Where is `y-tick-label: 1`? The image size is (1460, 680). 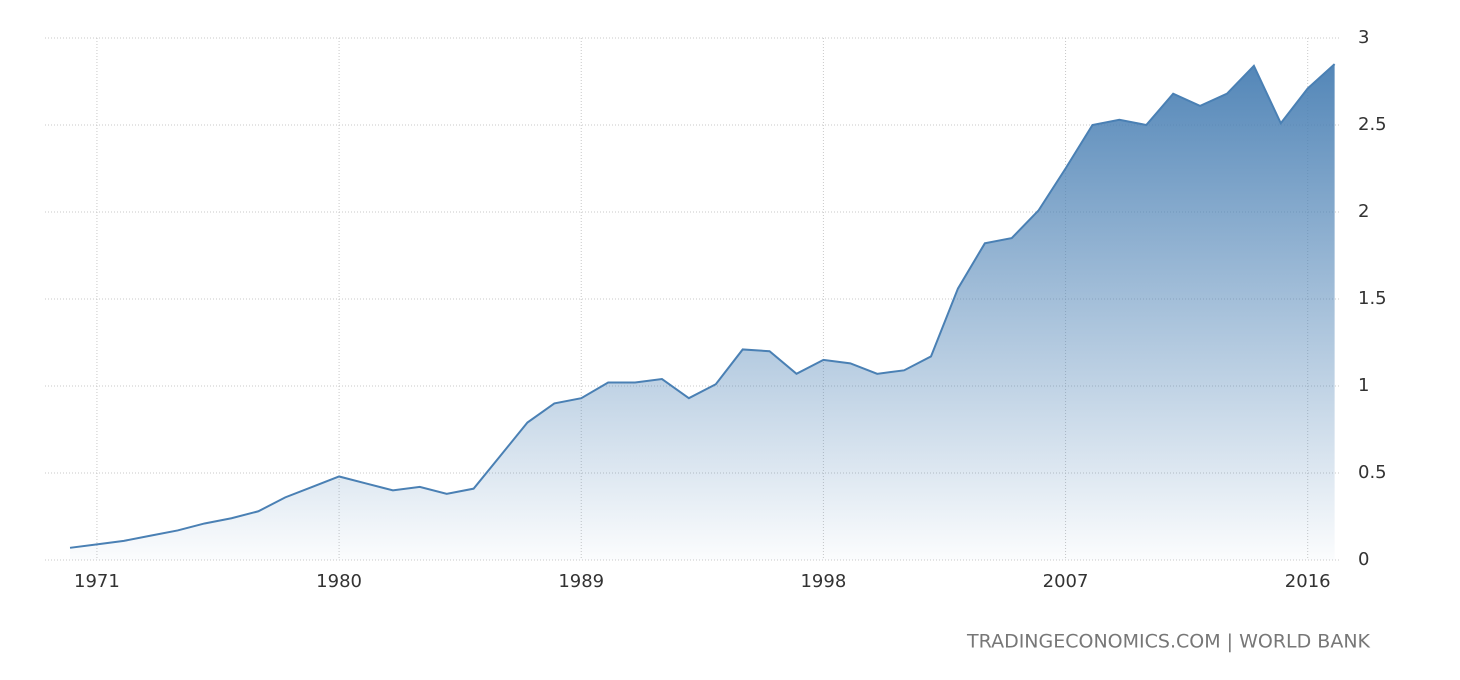
y-tick-label: 1 is located at coordinates (1363, 385).